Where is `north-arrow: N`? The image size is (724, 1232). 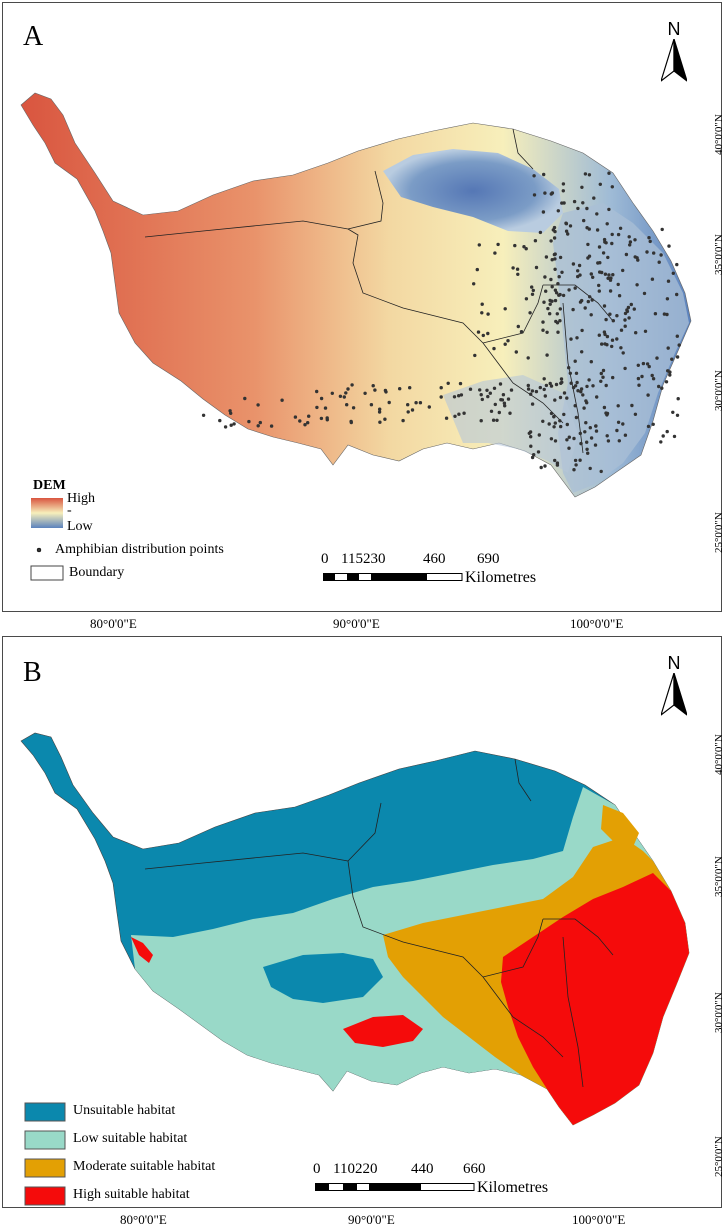 north-arrow: N is located at coordinates (674, 51).